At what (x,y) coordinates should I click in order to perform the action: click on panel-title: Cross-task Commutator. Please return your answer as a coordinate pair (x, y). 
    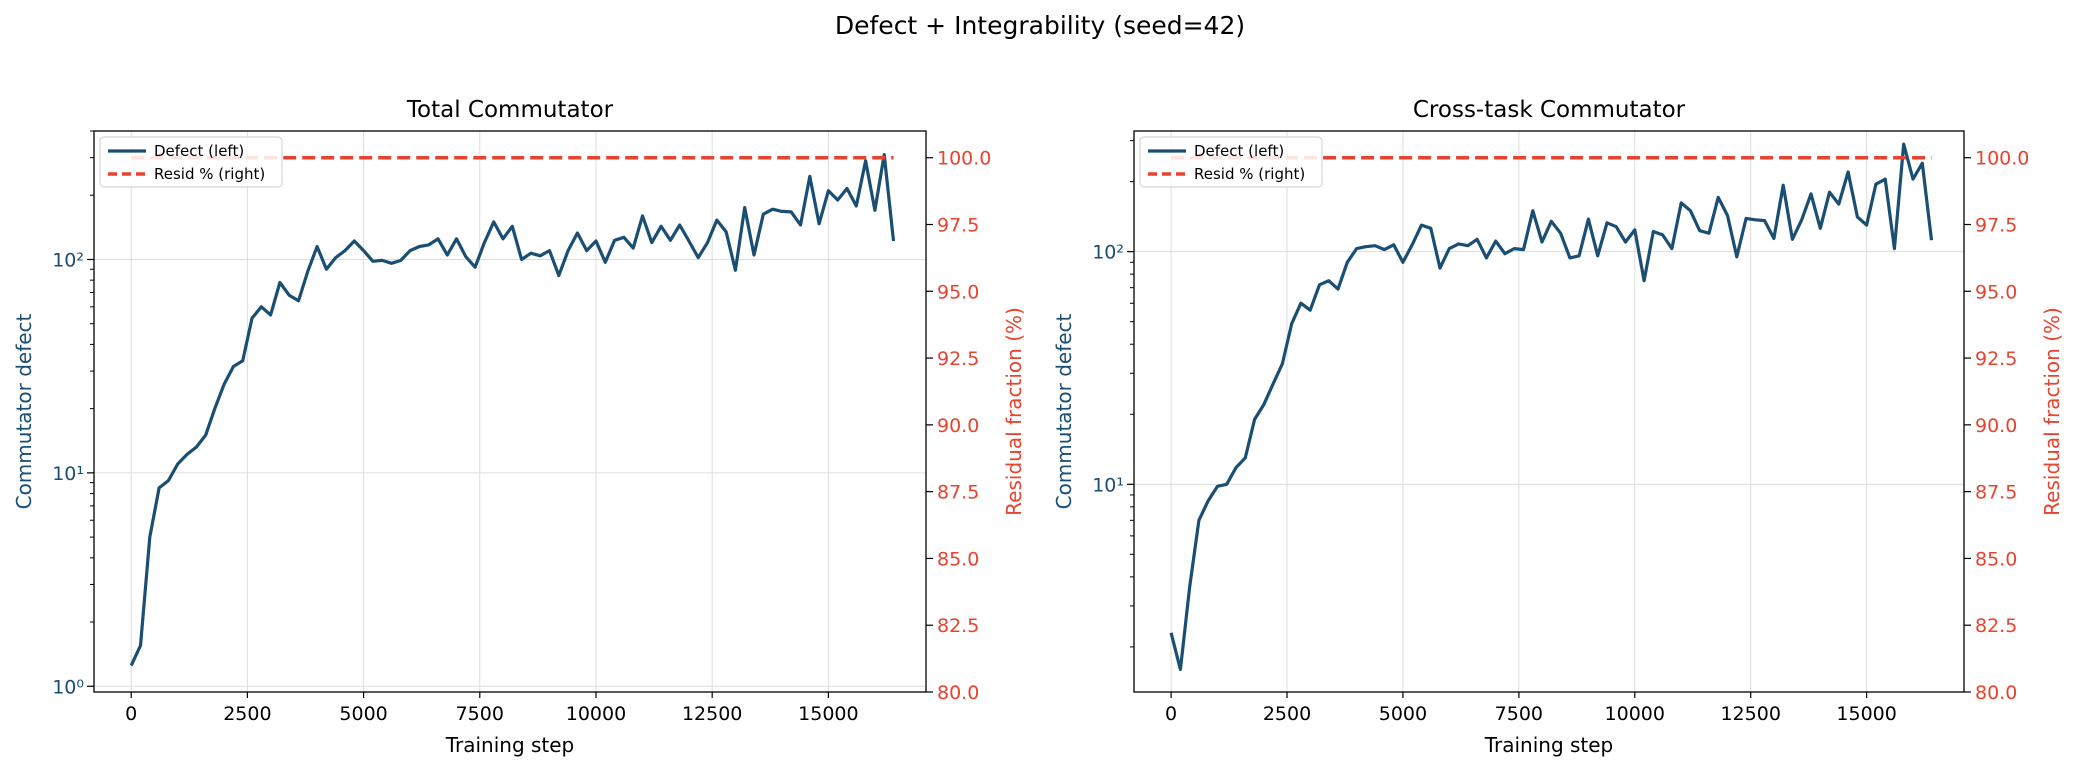
    Looking at the image, I should click on (1549, 110).